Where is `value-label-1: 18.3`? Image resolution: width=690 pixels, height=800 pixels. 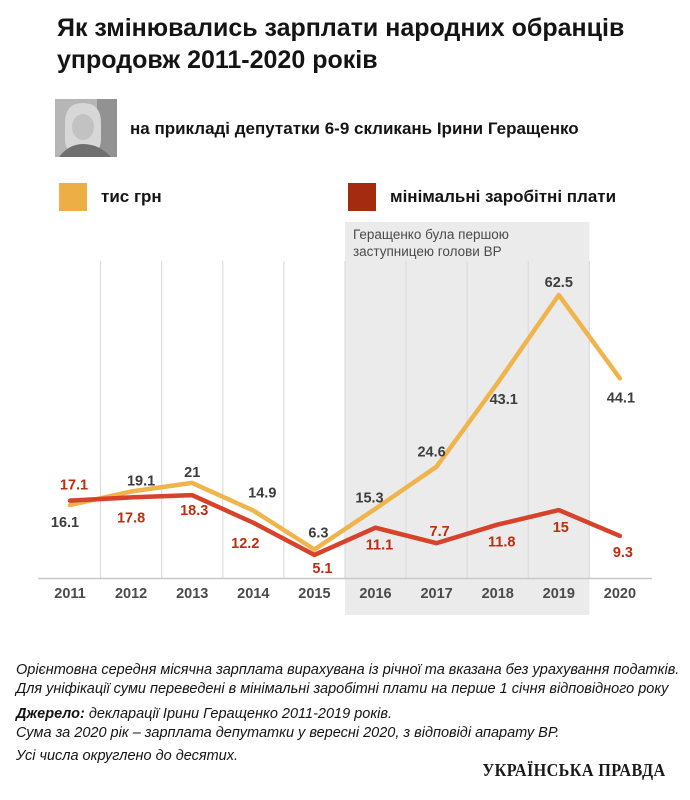 value-label-1: 18.3 is located at coordinates (194, 511).